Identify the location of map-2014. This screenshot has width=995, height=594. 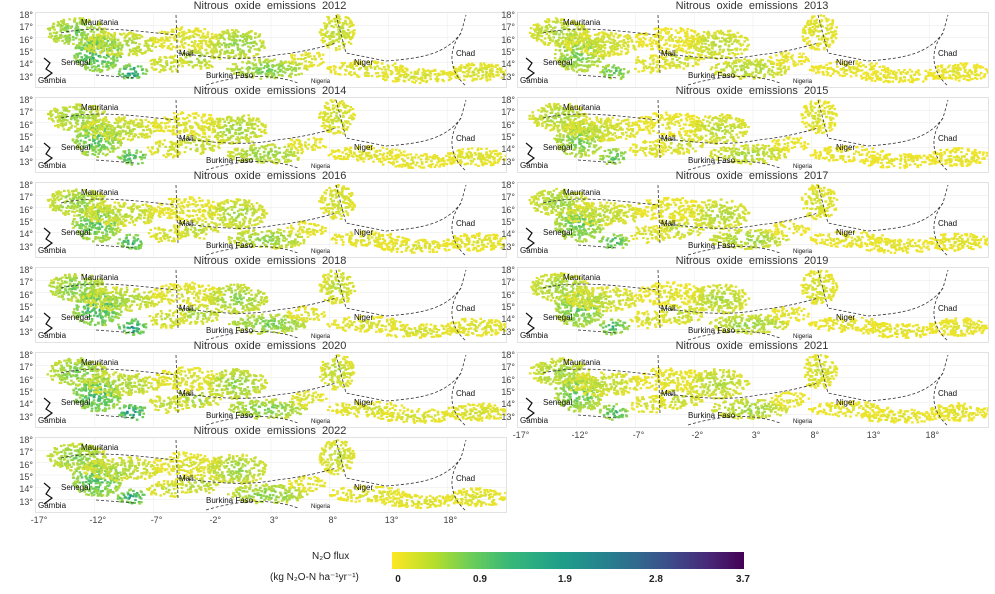
(271, 135).